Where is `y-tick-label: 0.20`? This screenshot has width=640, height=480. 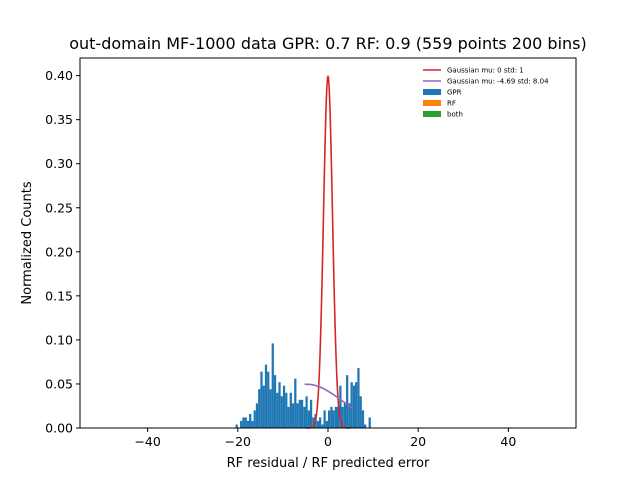 y-tick-label: 0.20 is located at coordinates (59, 251).